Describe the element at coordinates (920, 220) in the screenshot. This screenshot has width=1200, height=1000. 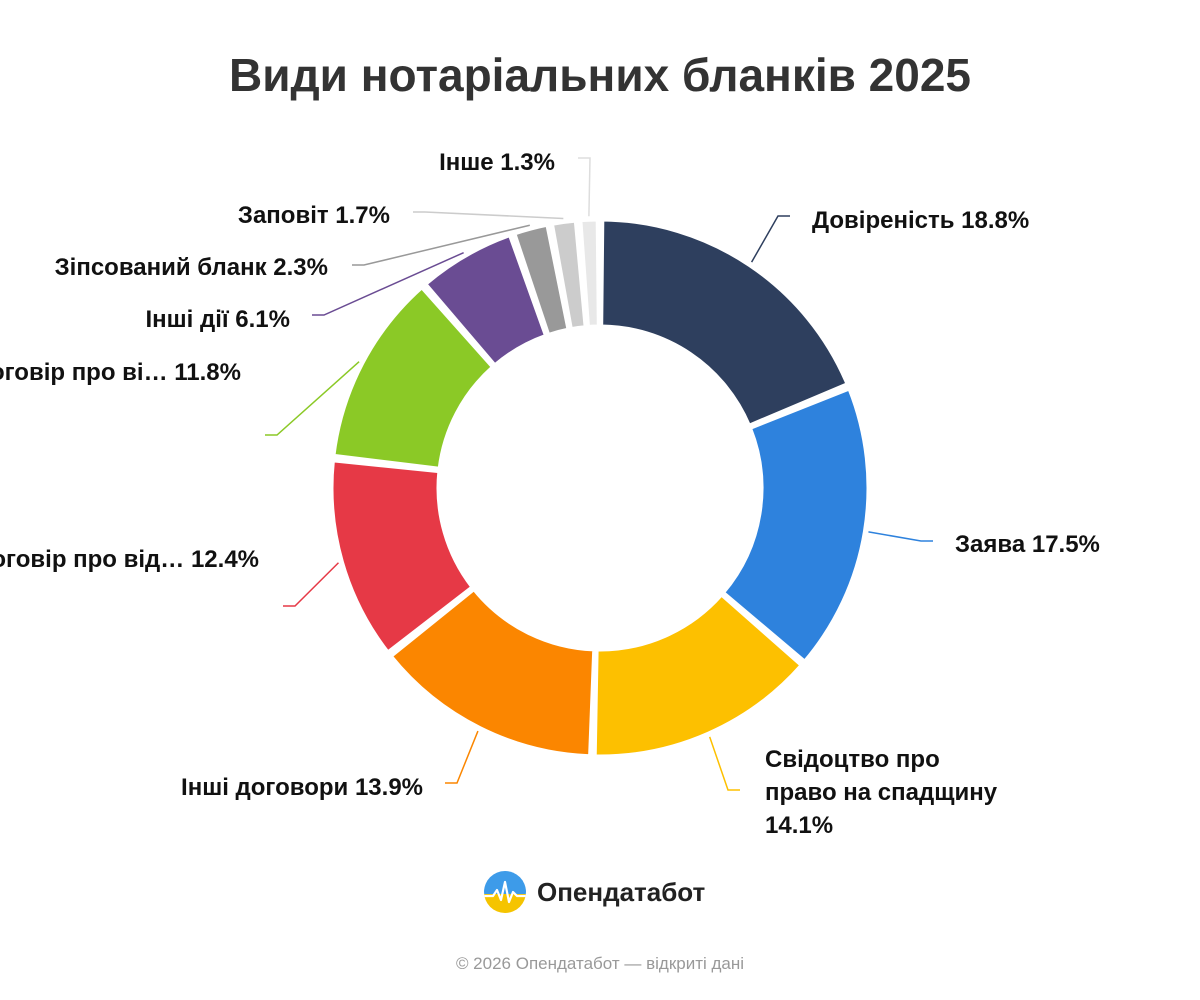
I see `slice-label-1: Довіреність 18.8%` at that location.